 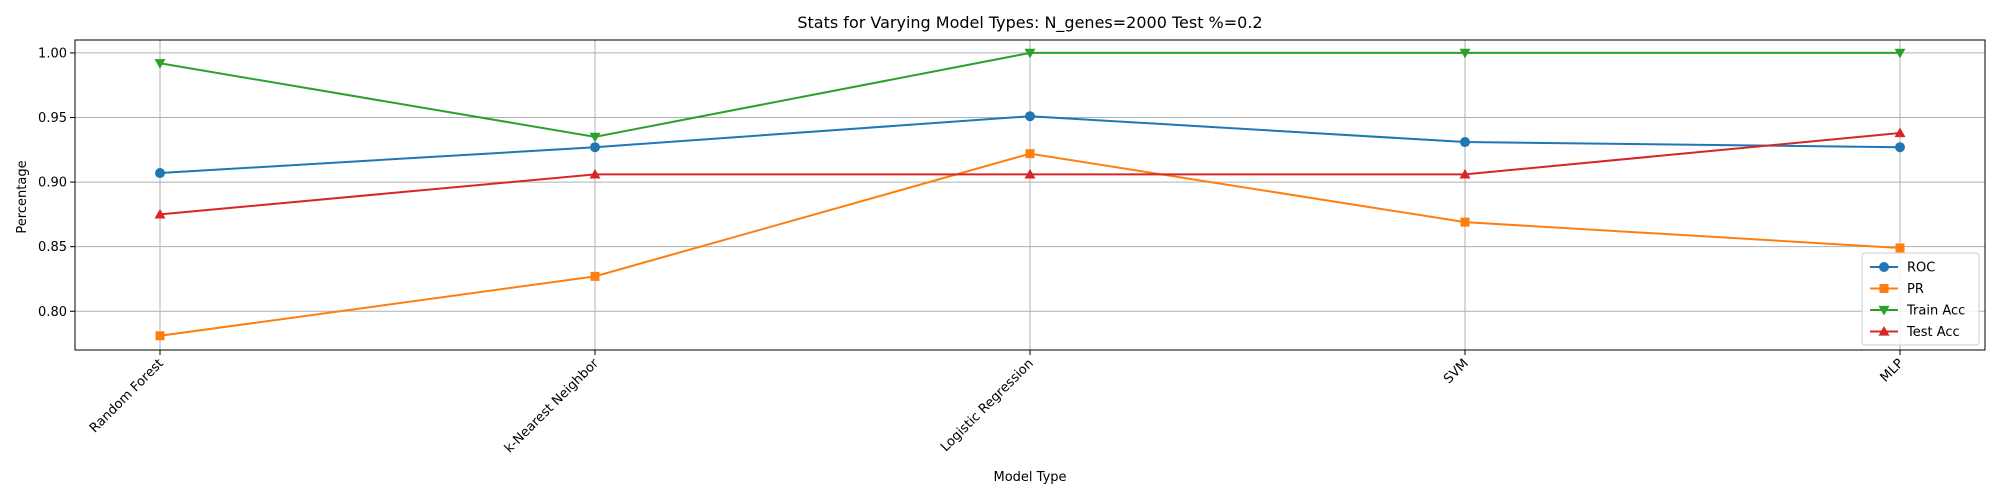 What do you see at coordinates (1935, 311) in the screenshot?
I see `legend-label: Train Acc` at bounding box center [1935, 311].